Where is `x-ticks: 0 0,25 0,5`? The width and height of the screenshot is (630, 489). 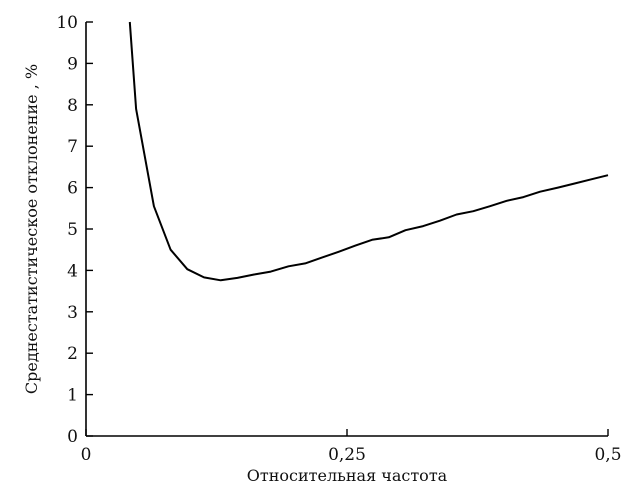
x-ticks: 0 0,25 0,5 is located at coordinates (351, 447).